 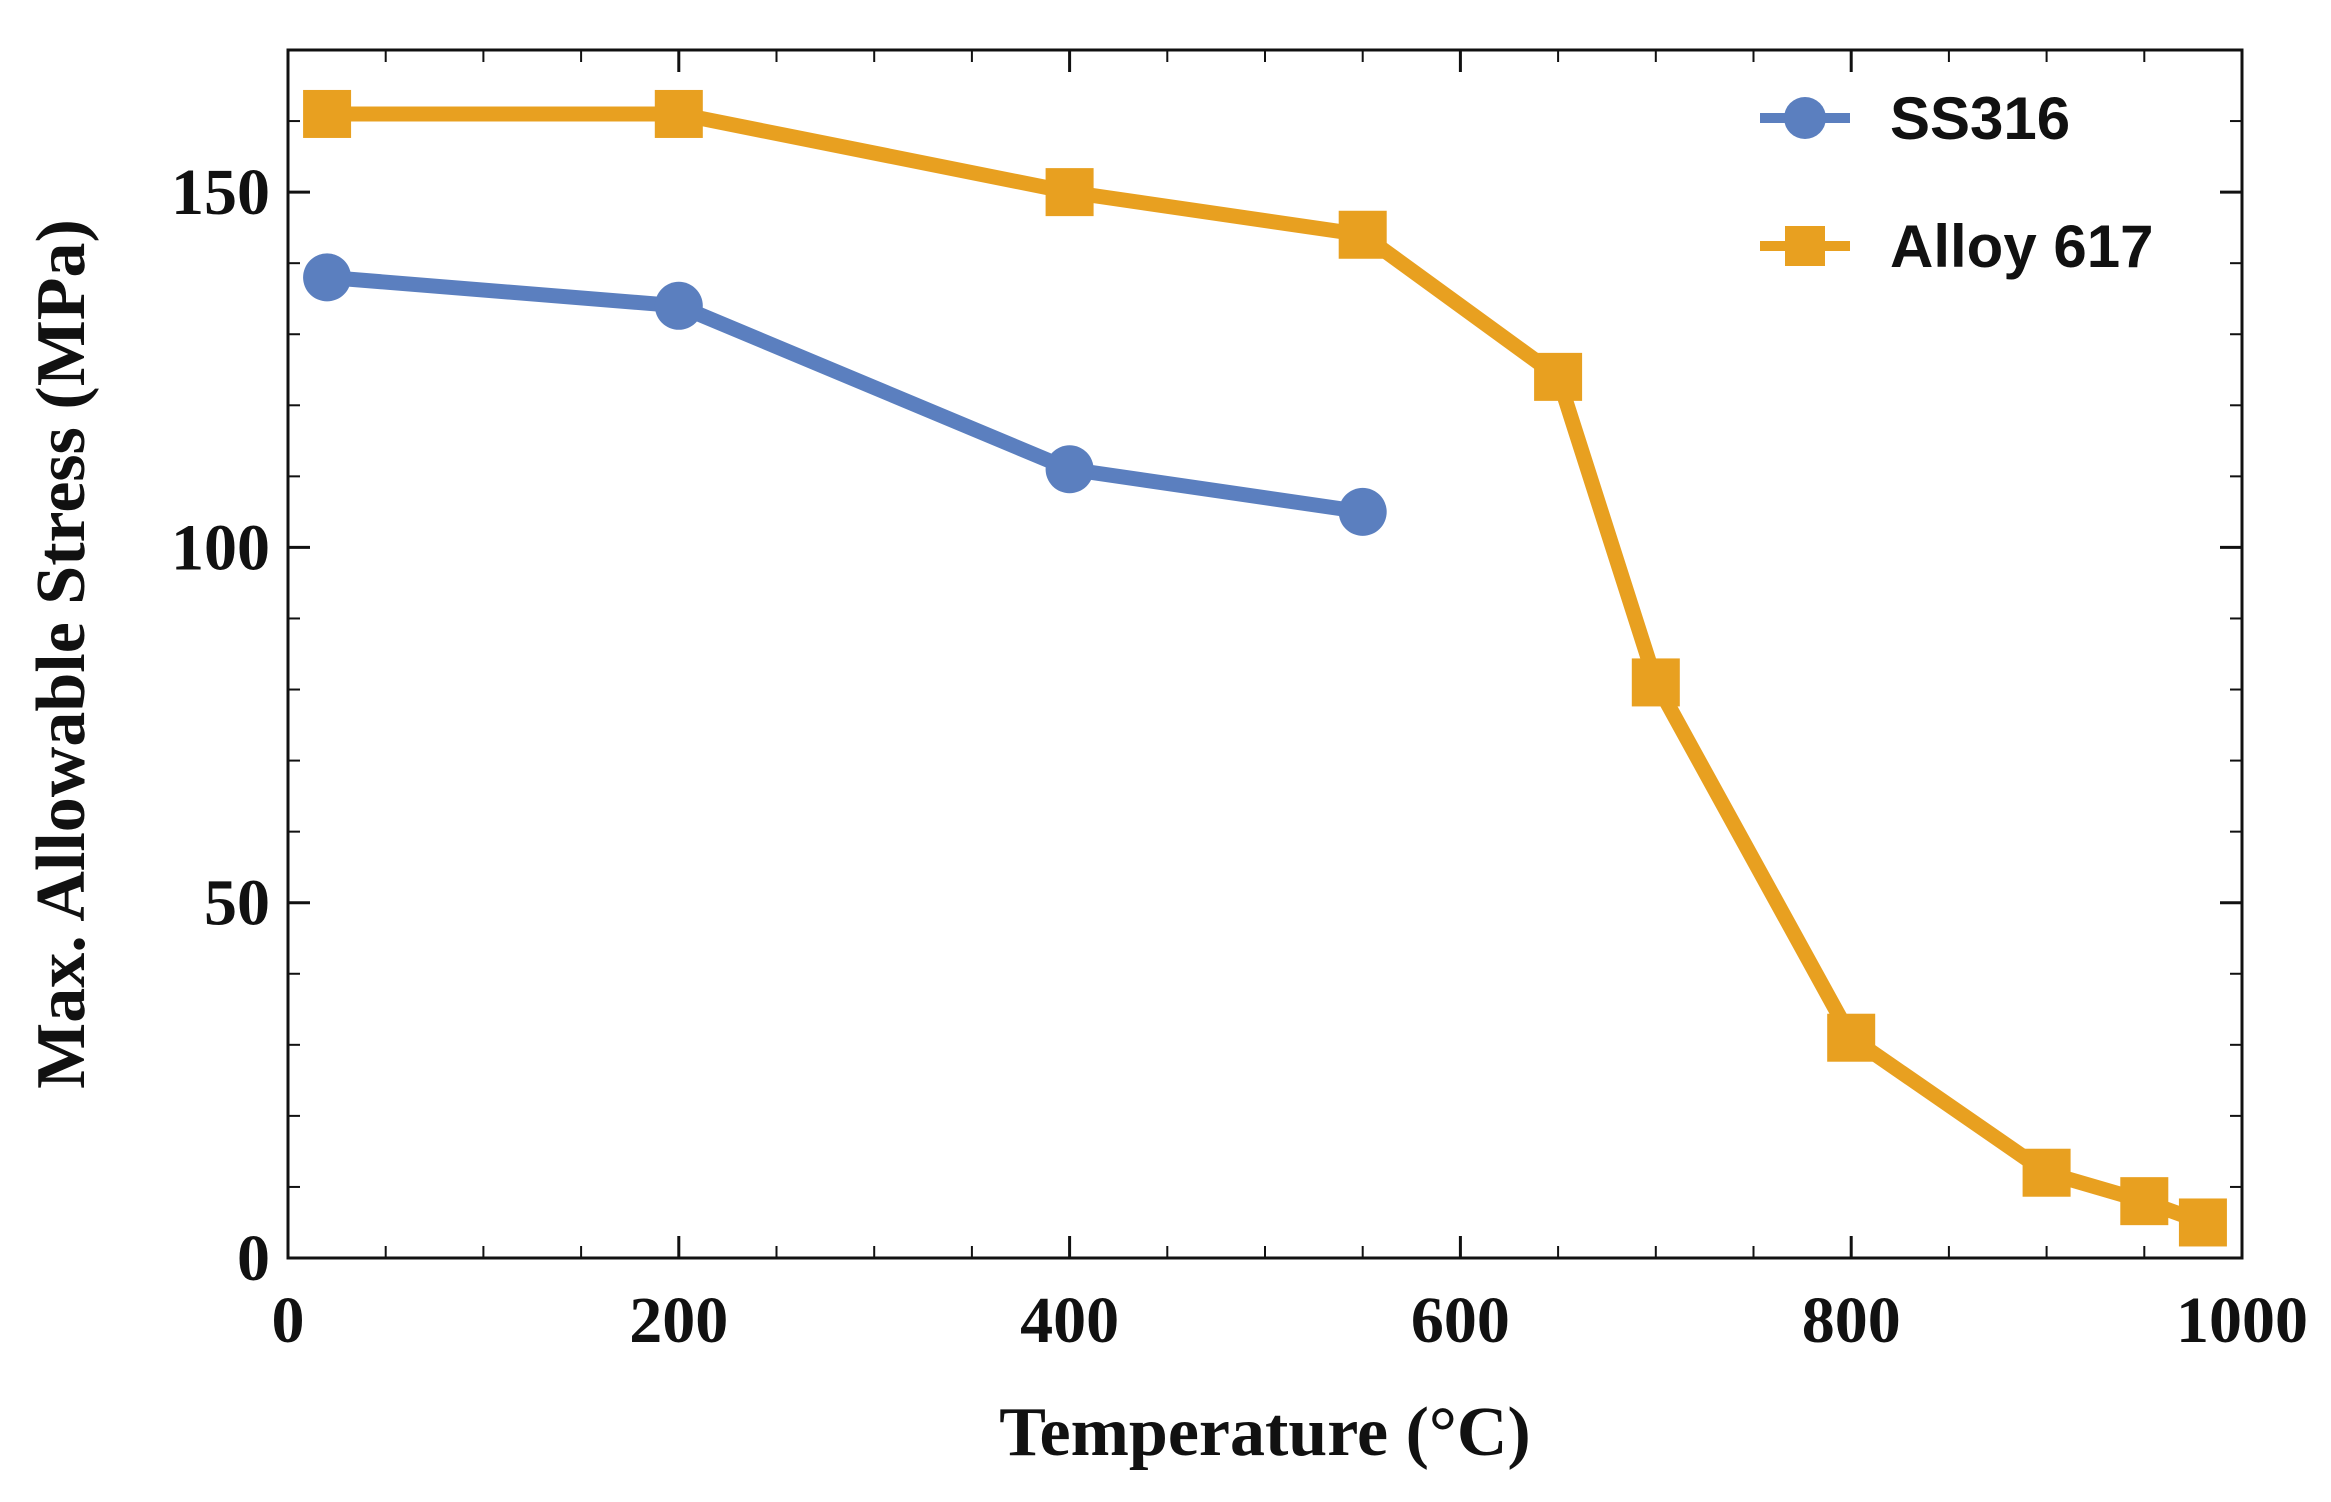 I want to click on x-tick-label: 800, so click(x=1851, y=1320).